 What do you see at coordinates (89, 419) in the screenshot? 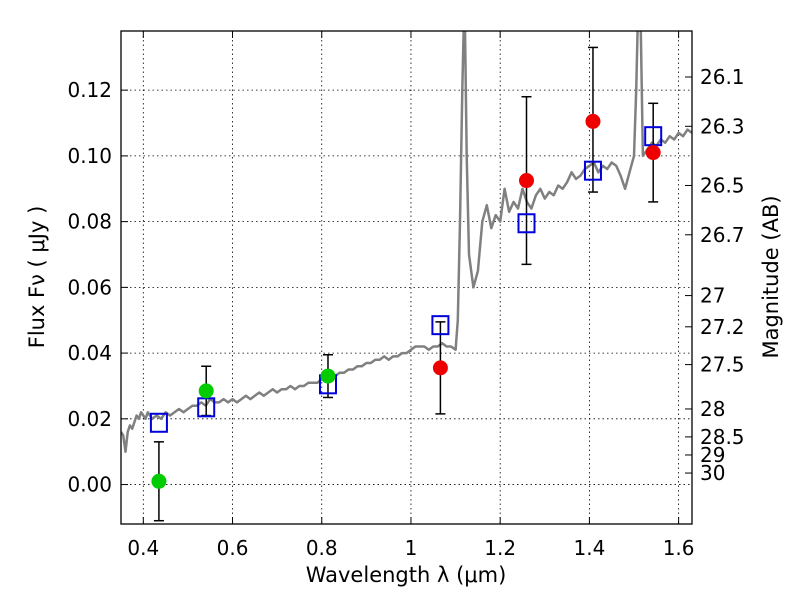
I see `y-tick-label: 0.02` at bounding box center [89, 419].